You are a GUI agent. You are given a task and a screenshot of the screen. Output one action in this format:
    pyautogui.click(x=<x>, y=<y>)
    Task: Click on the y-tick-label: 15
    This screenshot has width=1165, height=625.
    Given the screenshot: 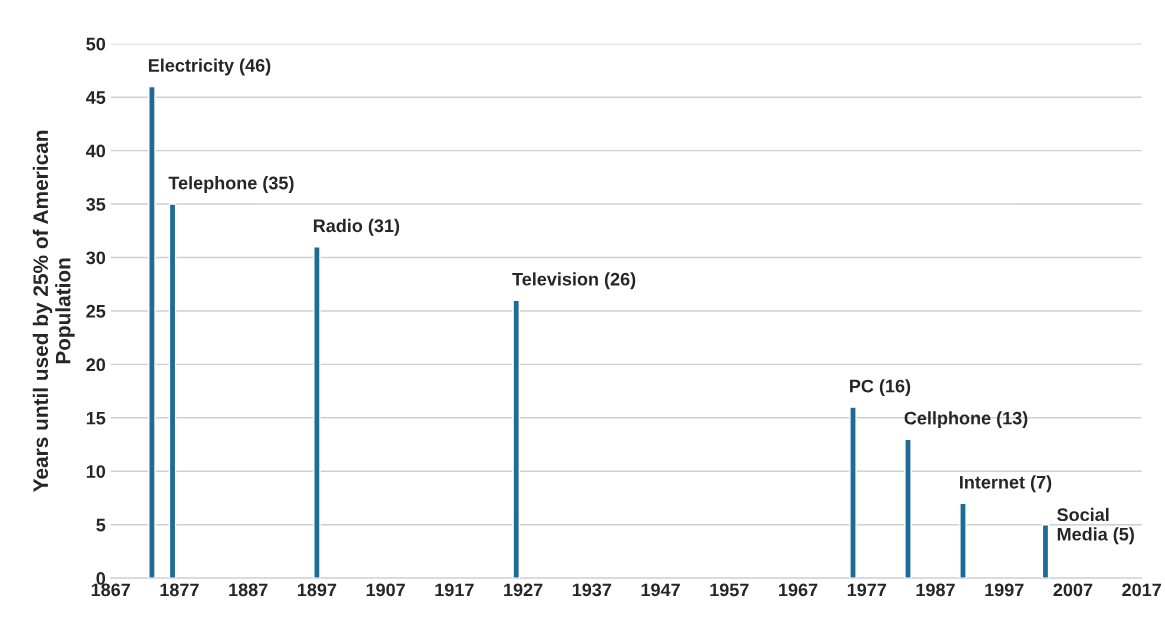 What is the action you would take?
    pyautogui.click(x=96, y=418)
    